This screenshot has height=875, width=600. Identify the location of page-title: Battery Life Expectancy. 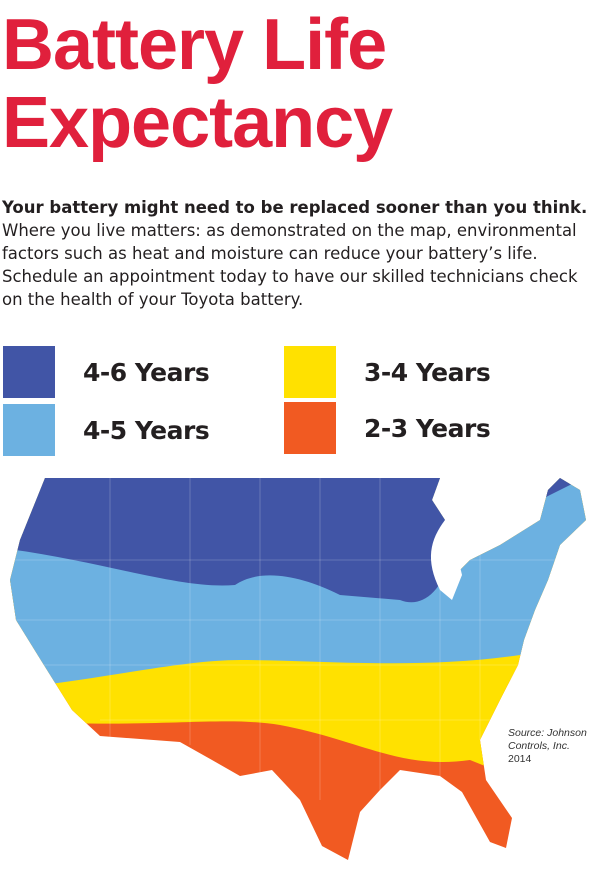
(197, 84).